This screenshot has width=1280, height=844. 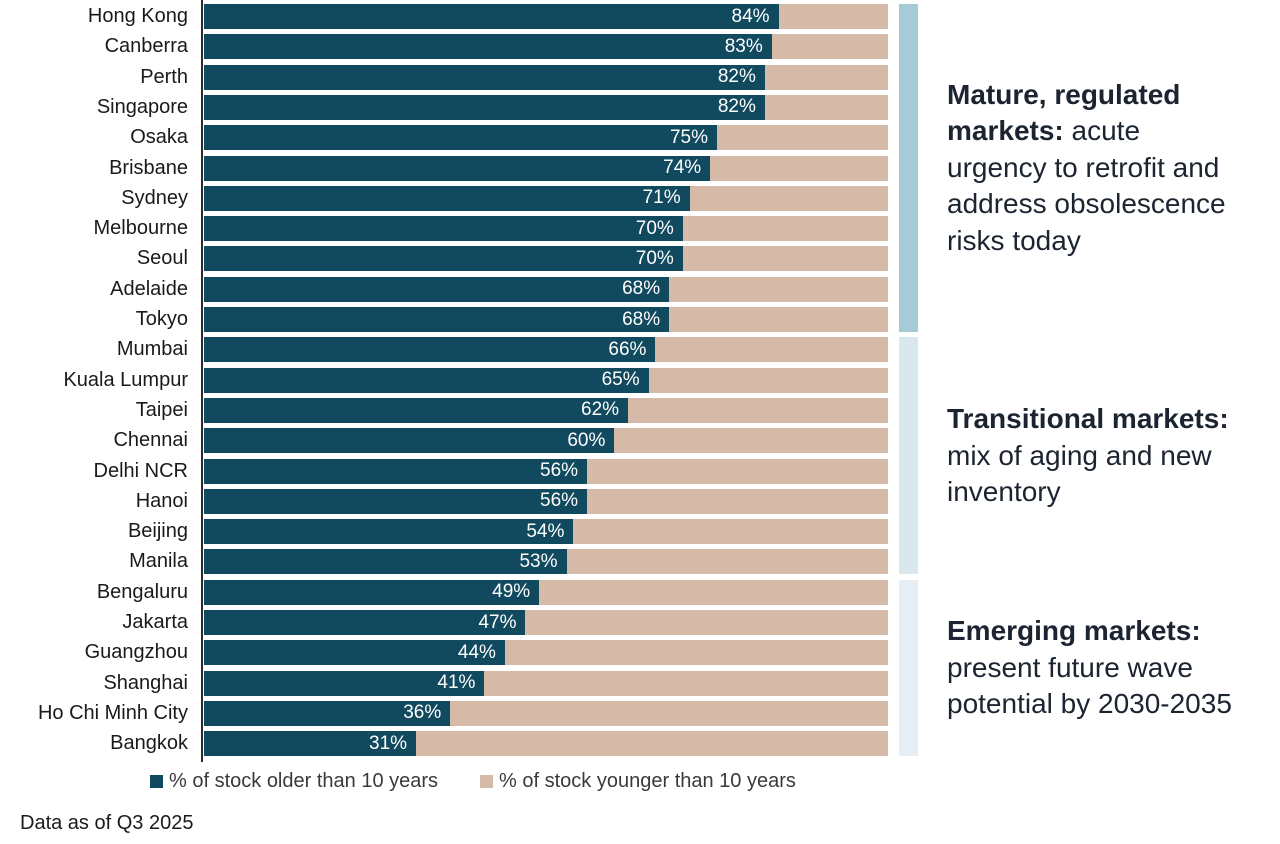 I want to click on bar-track: 54%, so click(x=546, y=532).